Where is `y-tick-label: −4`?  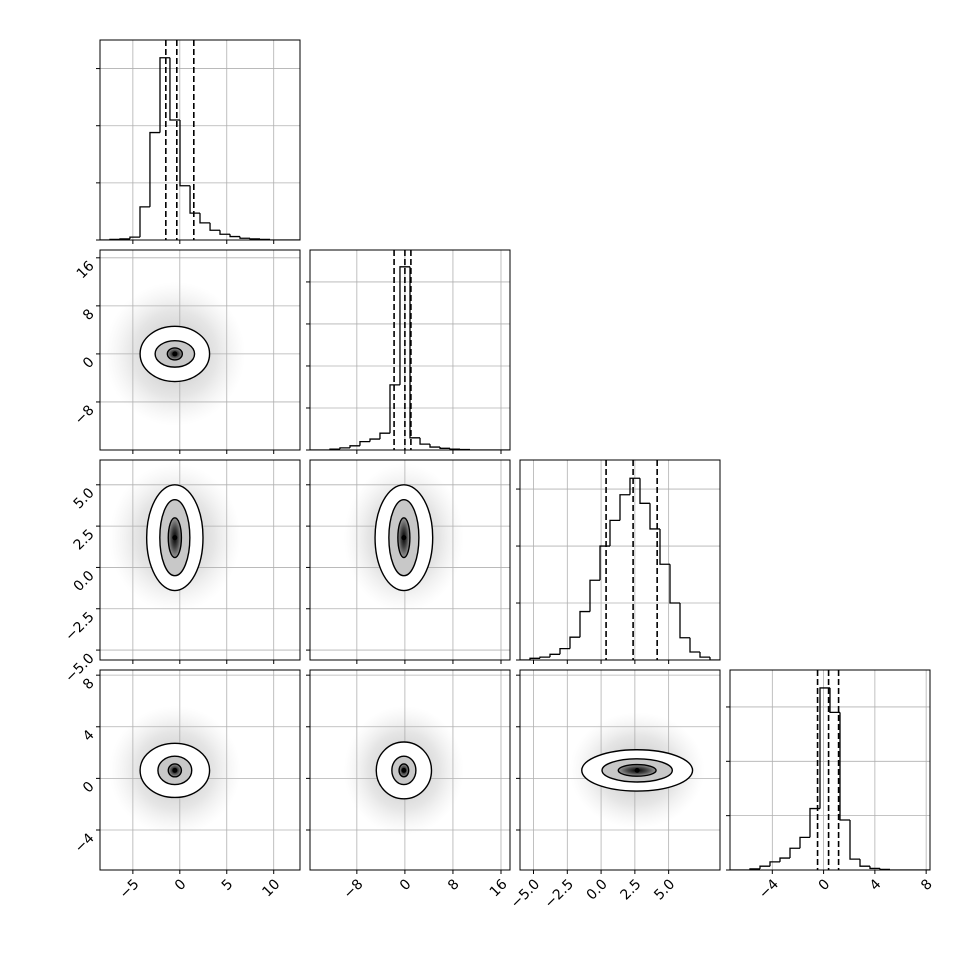 y-tick-label: −4 is located at coordinates (85, 843).